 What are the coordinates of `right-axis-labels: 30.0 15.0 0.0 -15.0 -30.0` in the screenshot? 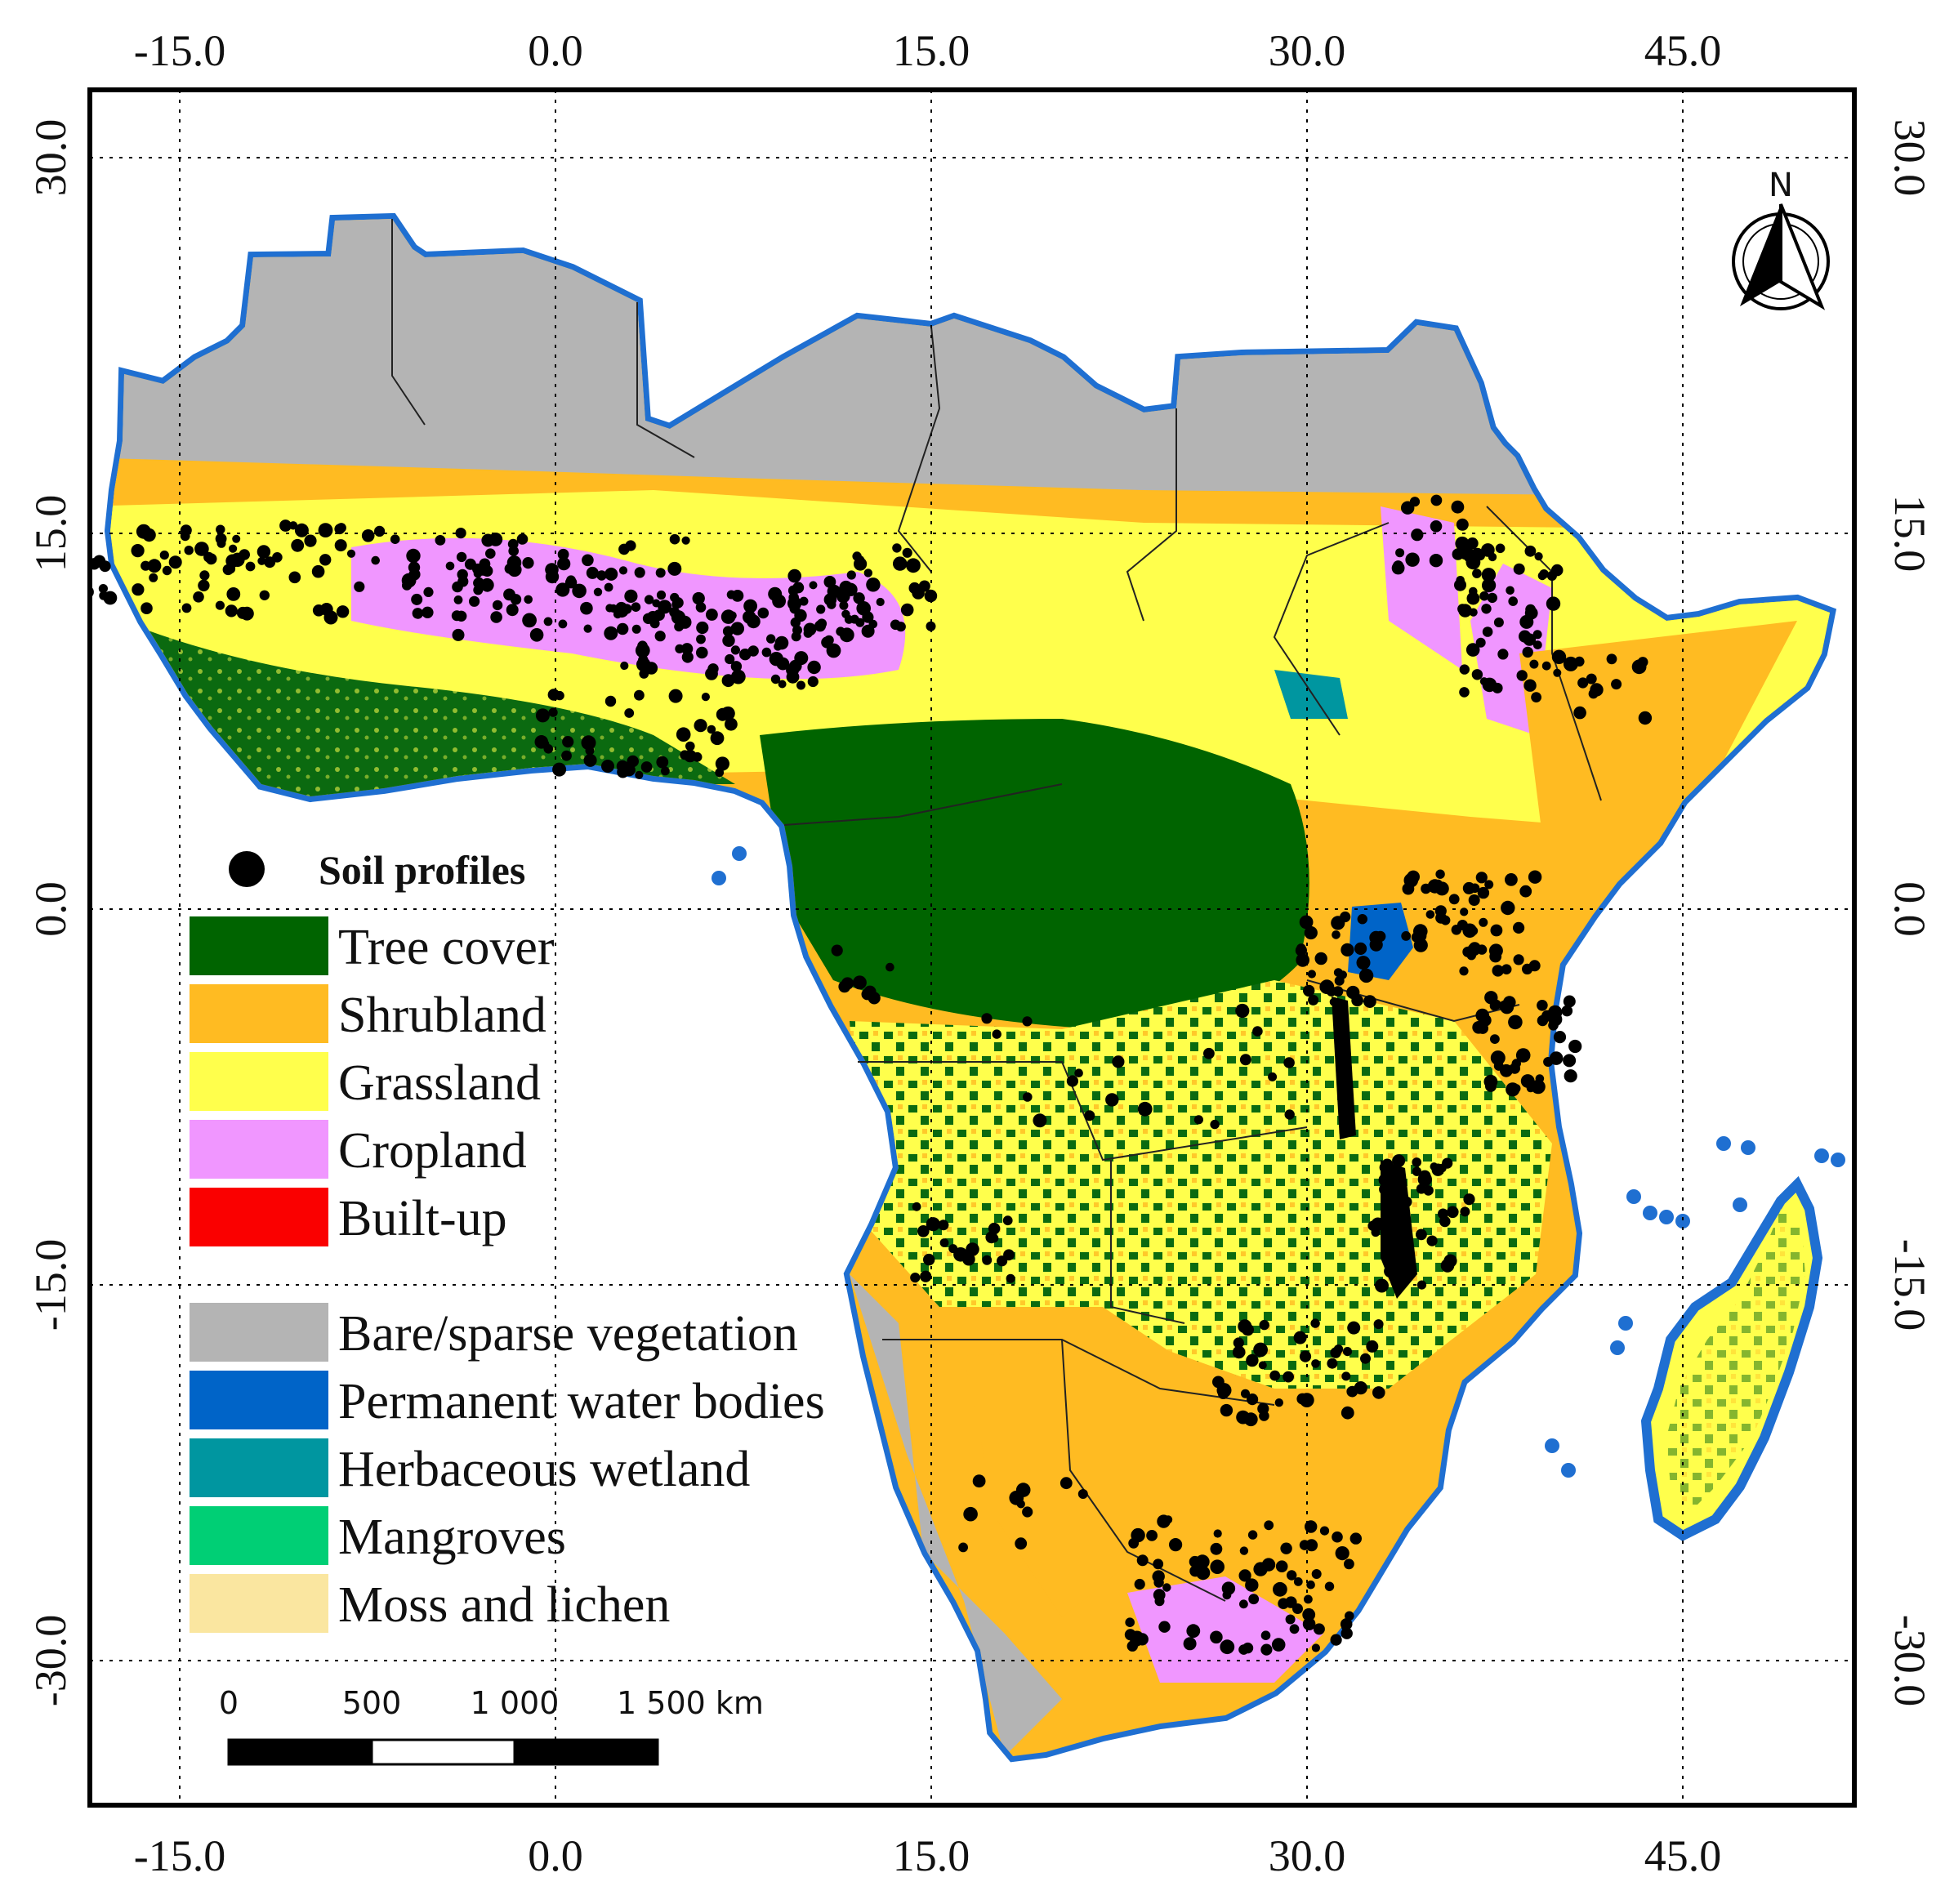 It's located at (1909, 912).